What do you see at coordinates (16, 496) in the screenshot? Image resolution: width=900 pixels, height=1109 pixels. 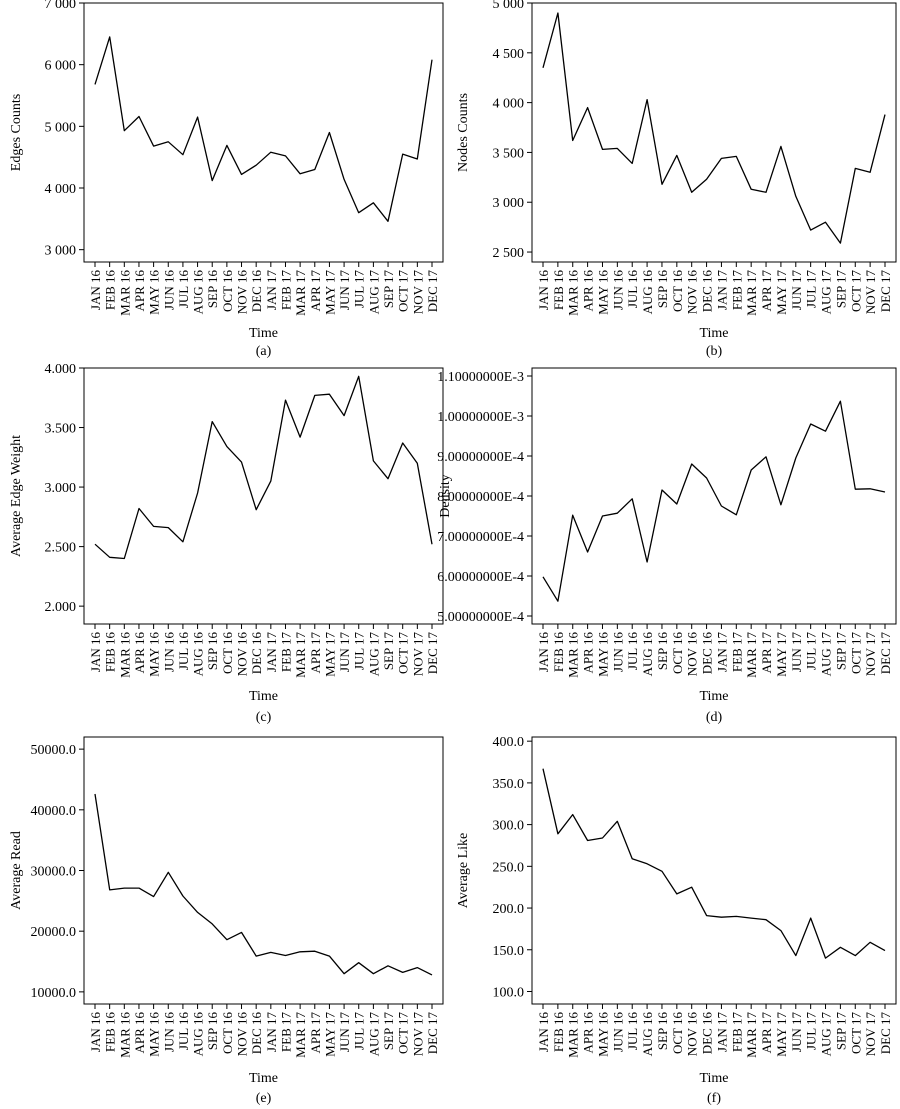 I see `y-axis-title: Average Edge Weight` at bounding box center [16, 496].